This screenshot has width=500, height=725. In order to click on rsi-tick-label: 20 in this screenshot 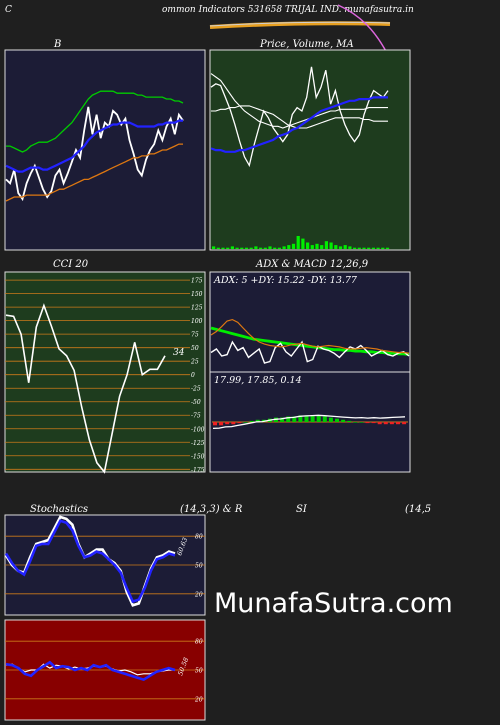, I will do `click(198, 699)`.